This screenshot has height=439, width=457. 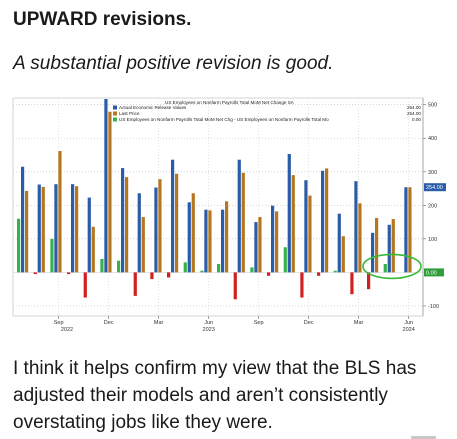 I want to click on year-label: 2024, so click(x=409, y=330).